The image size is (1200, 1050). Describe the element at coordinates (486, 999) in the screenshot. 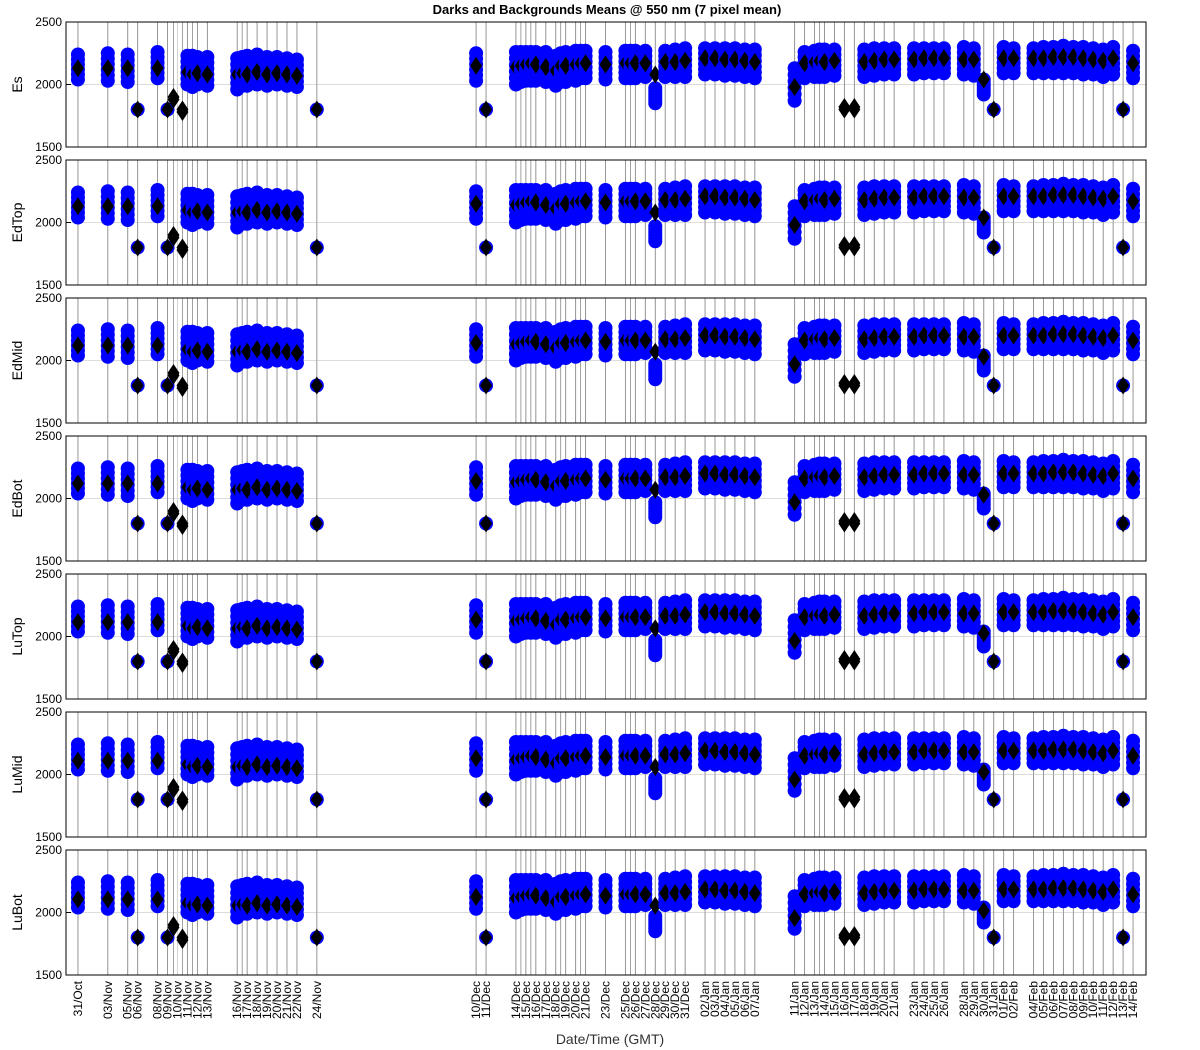

I see `x-tick-label: 11/Dec` at that location.